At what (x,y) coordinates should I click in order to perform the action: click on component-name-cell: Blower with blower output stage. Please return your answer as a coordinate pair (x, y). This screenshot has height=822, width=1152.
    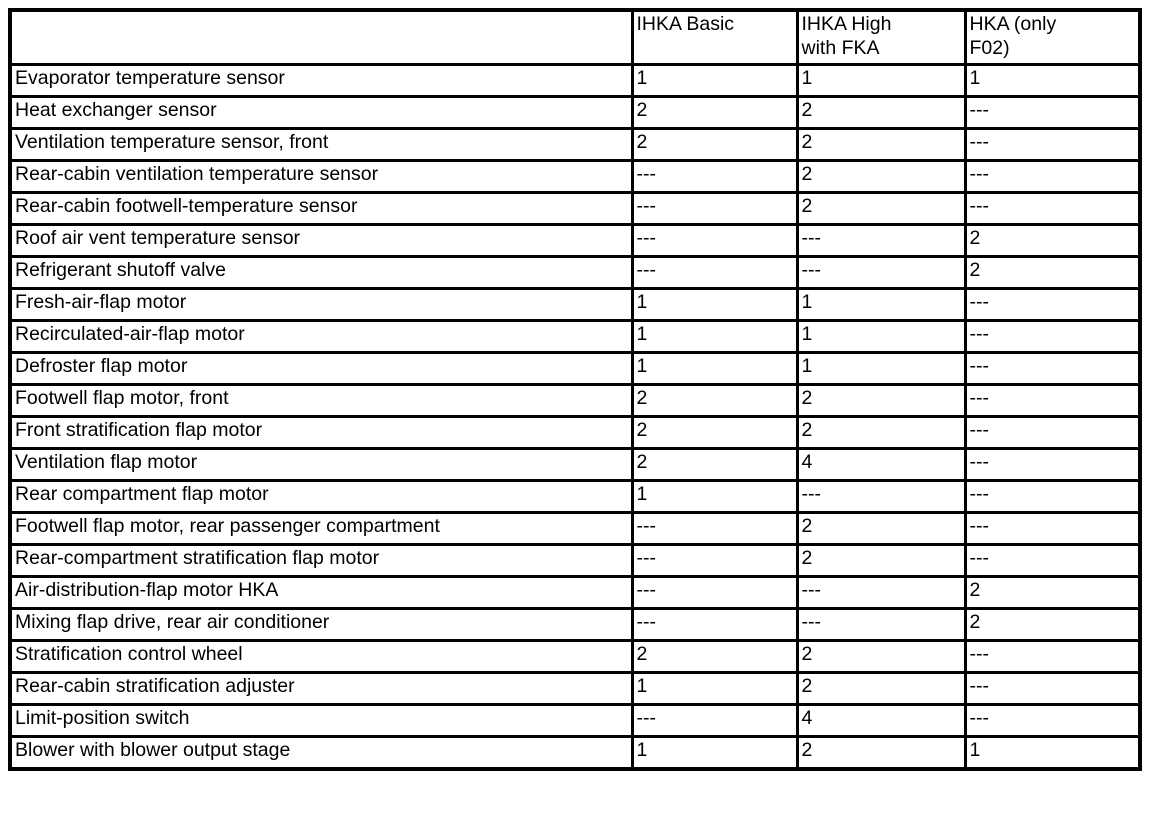
    Looking at the image, I should click on (321, 753).